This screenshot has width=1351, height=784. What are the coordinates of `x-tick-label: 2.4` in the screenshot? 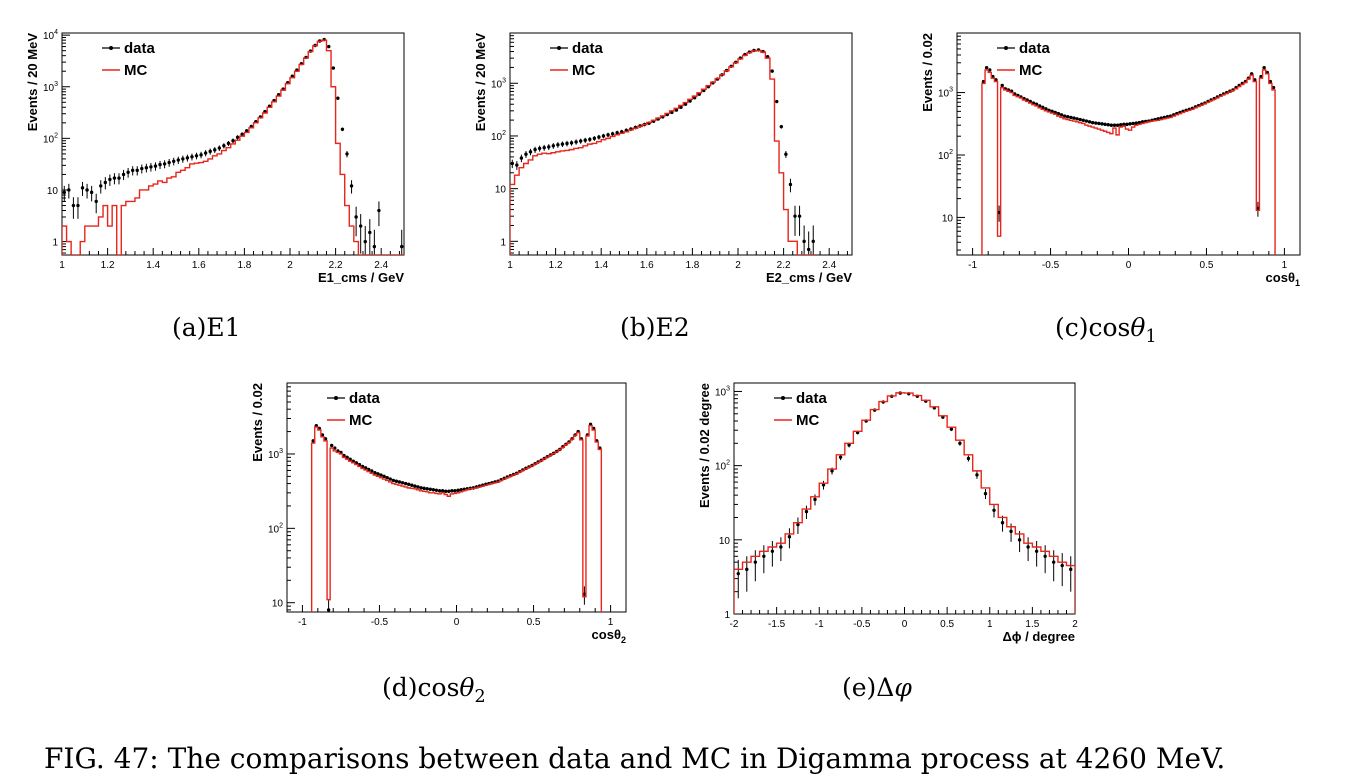 It's located at (829, 265).